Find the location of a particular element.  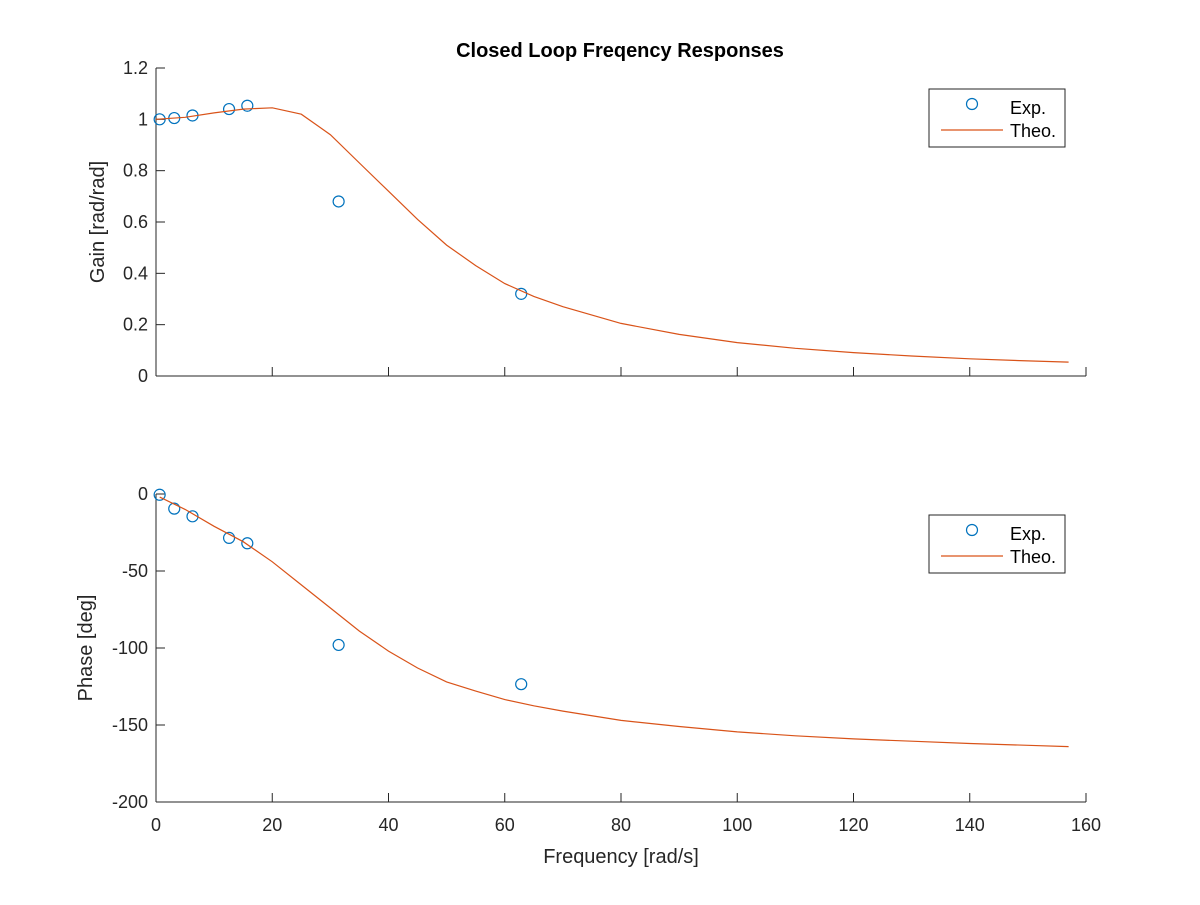

gain-legend-box is located at coordinates (997, 118).